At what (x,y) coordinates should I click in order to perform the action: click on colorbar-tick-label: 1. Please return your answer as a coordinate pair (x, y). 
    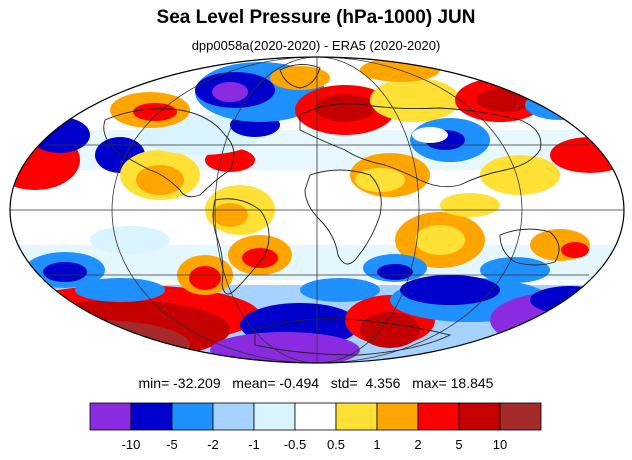
    Looking at the image, I should click on (376, 444).